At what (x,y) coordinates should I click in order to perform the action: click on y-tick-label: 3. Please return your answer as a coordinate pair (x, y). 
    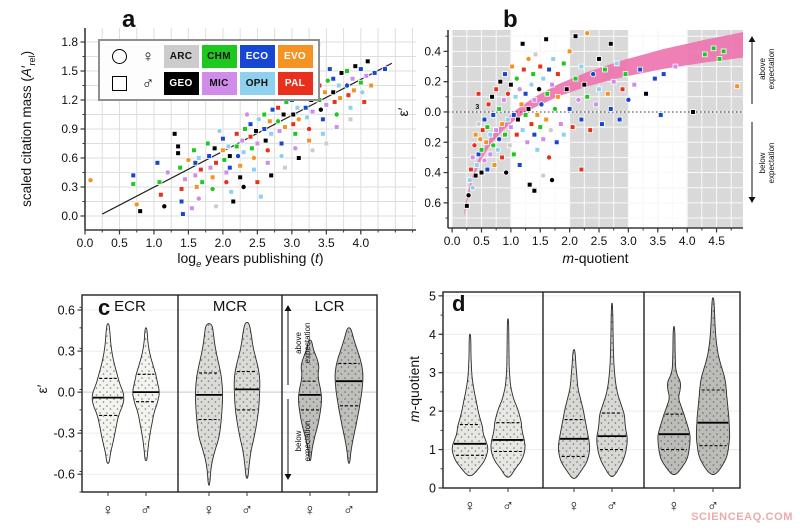
    Looking at the image, I should click on (432, 373).